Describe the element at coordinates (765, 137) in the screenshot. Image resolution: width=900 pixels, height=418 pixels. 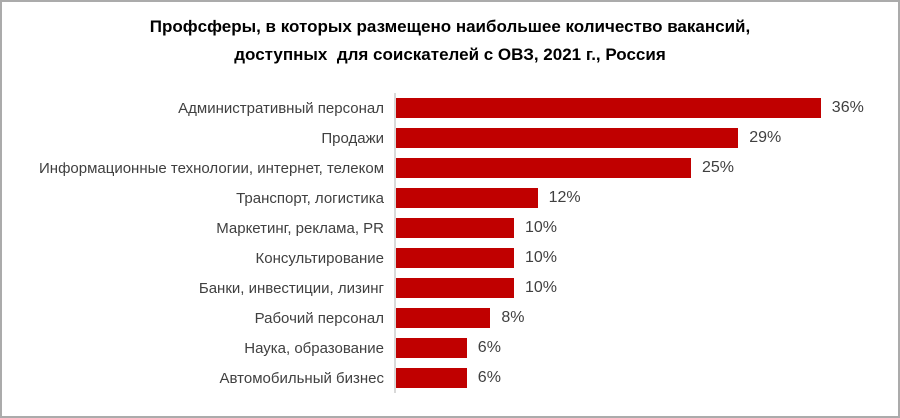
I see `value-label: 29%` at that location.